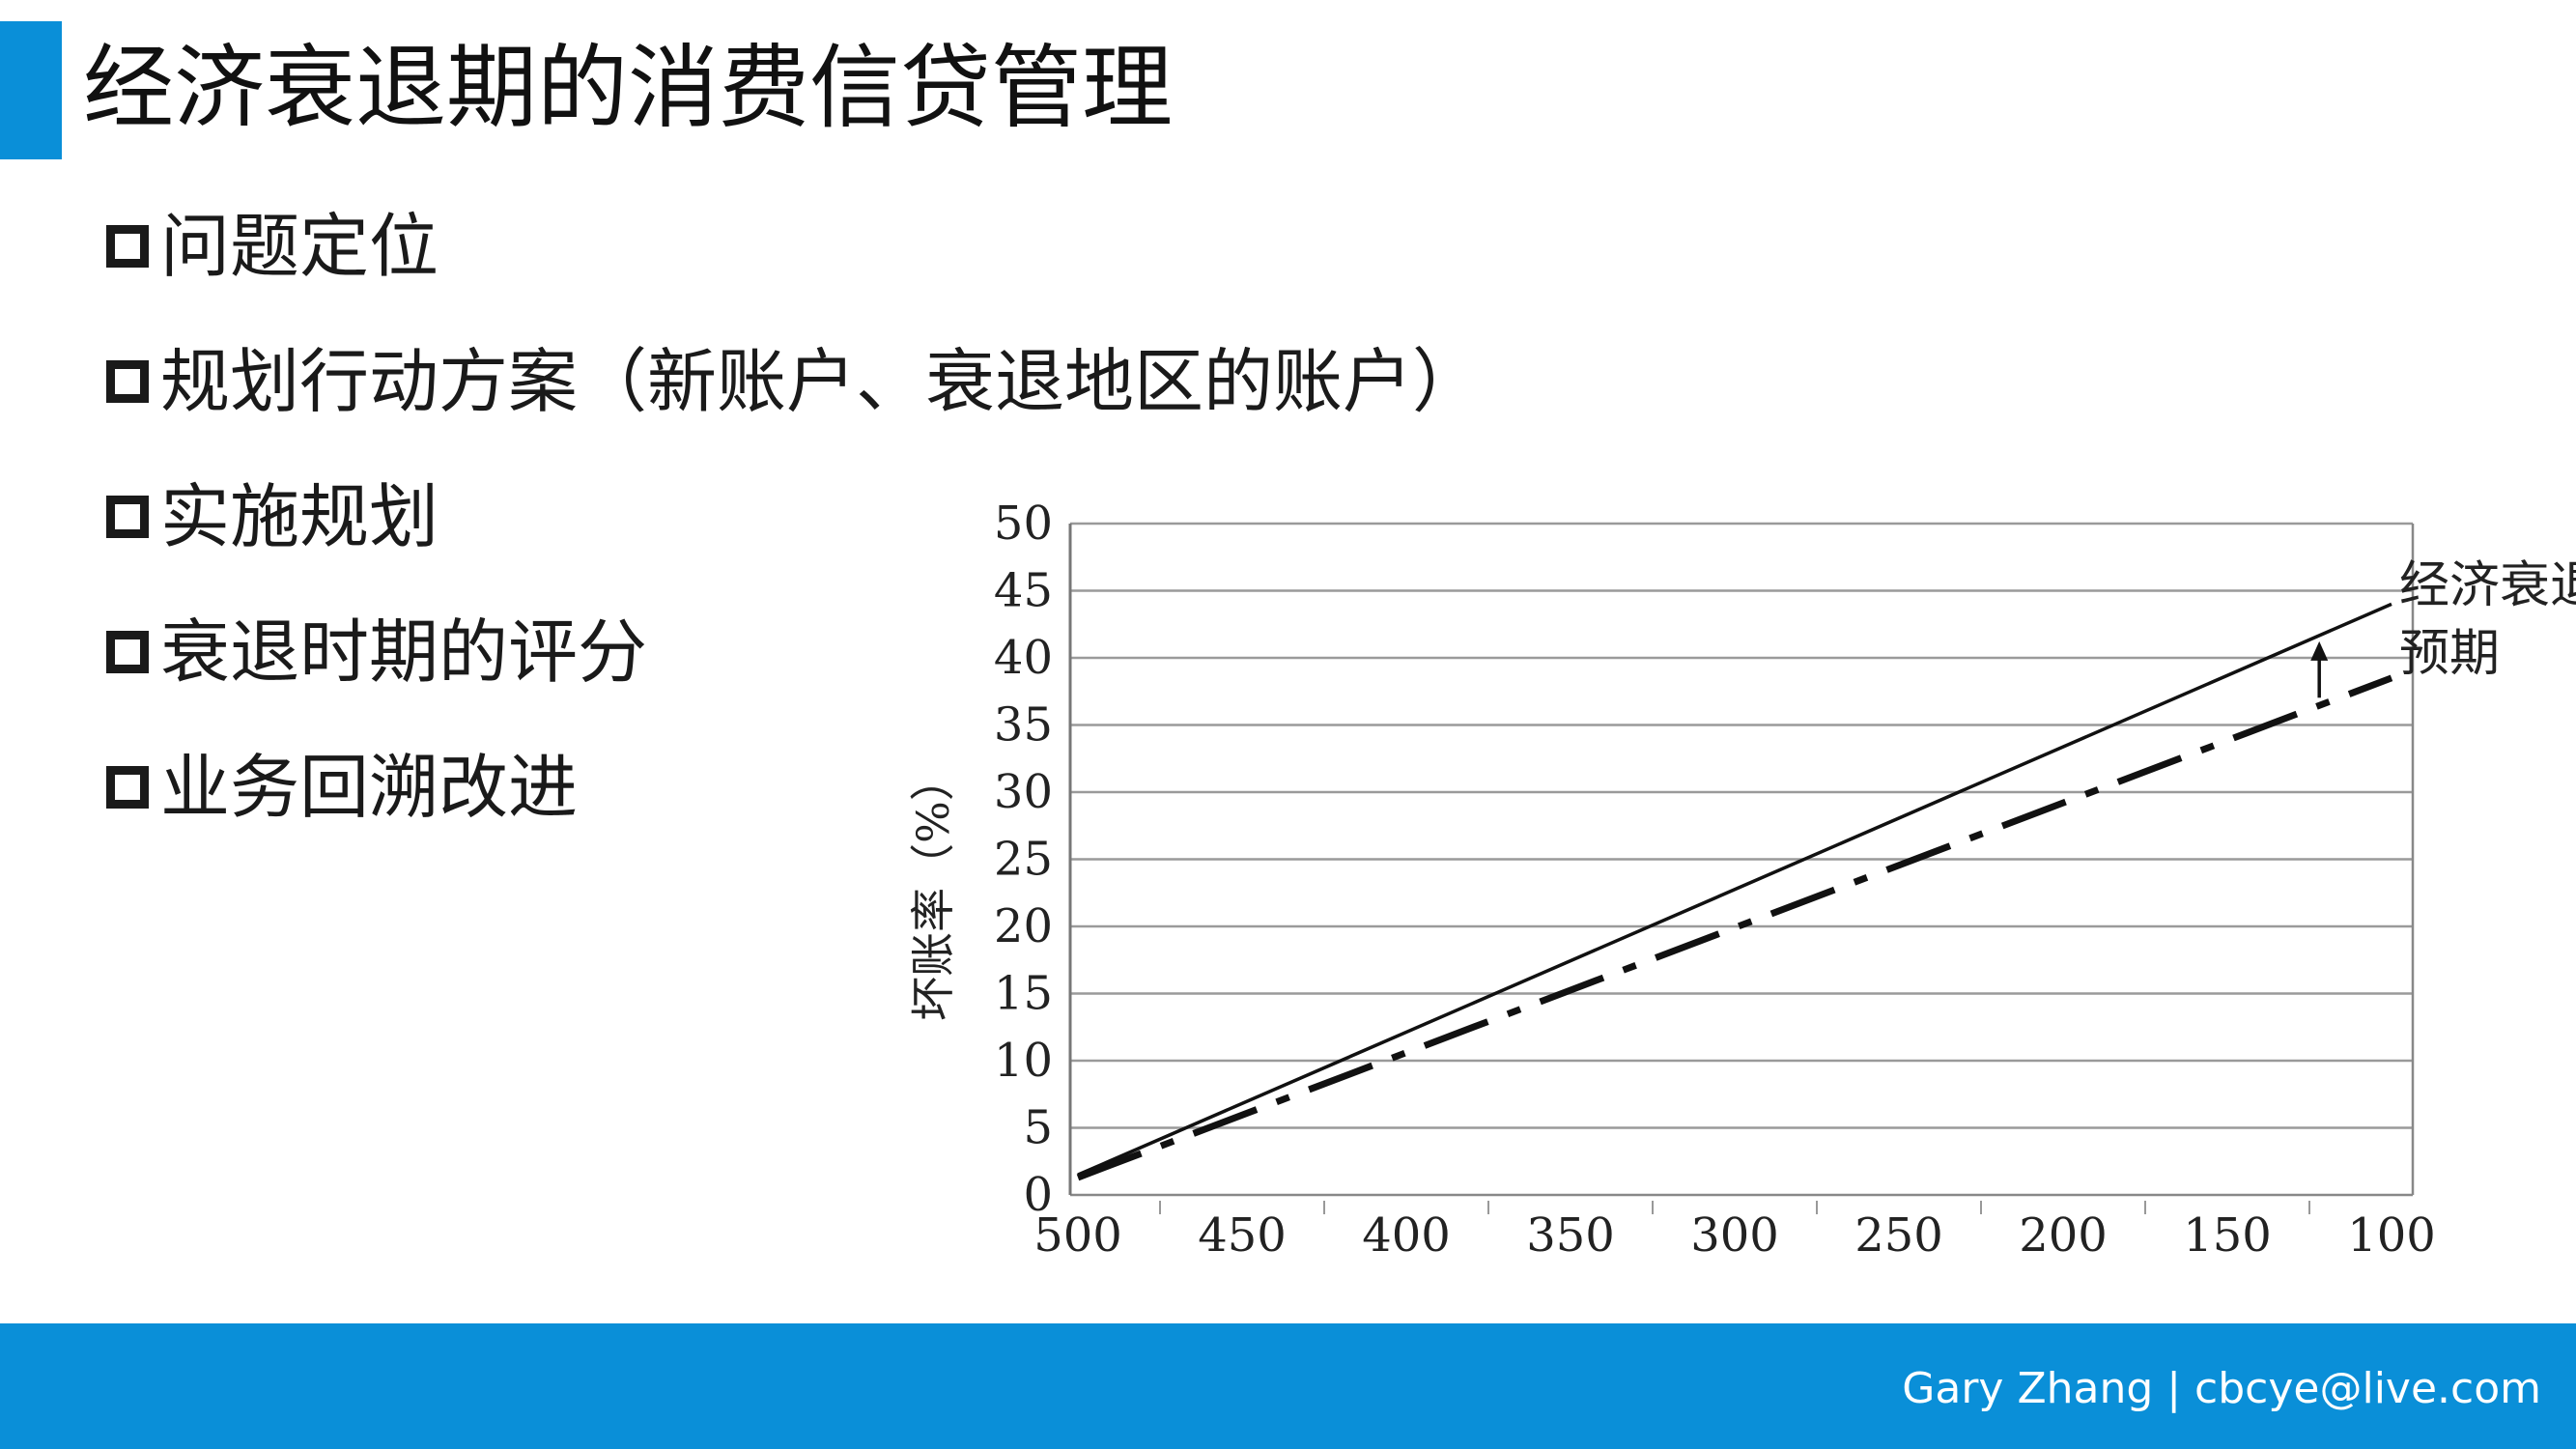 Image resolution: width=2576 pixels, height=1449 pixels. What do you see at coordinates (821, 381) in the screenshot?
I see `bullet-text: 规划行动方案（新账户、衰退地区的账户）` at bounding box center [821, 381].